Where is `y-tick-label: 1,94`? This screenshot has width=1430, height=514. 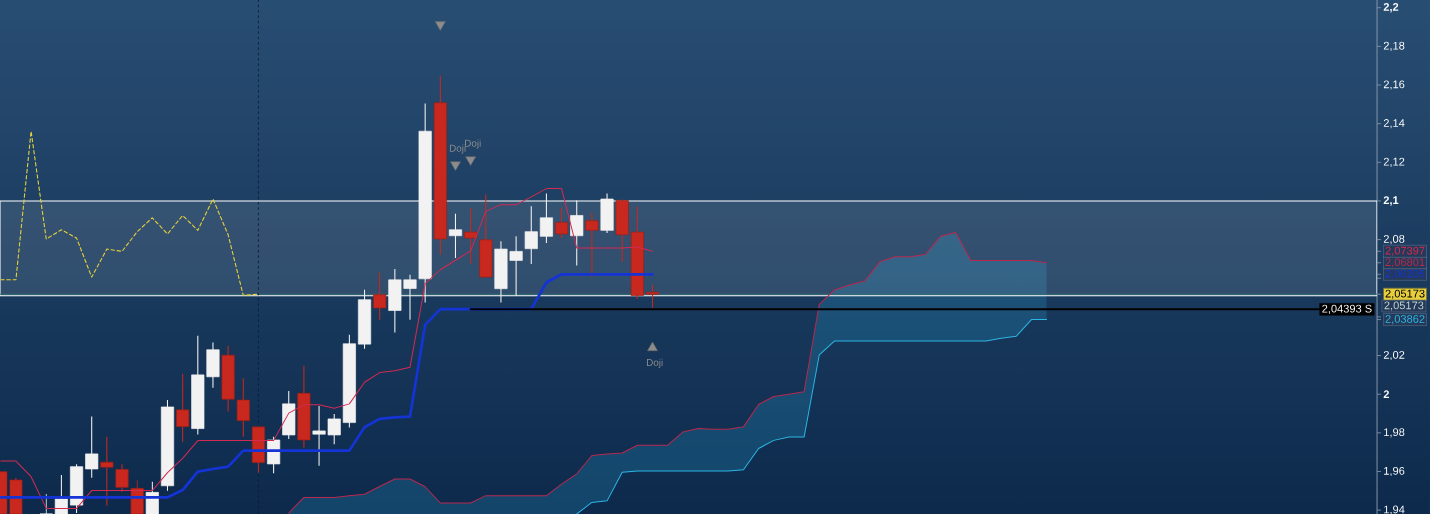 y-tick-label: 1,94 is located at coordinates (1394, 509).